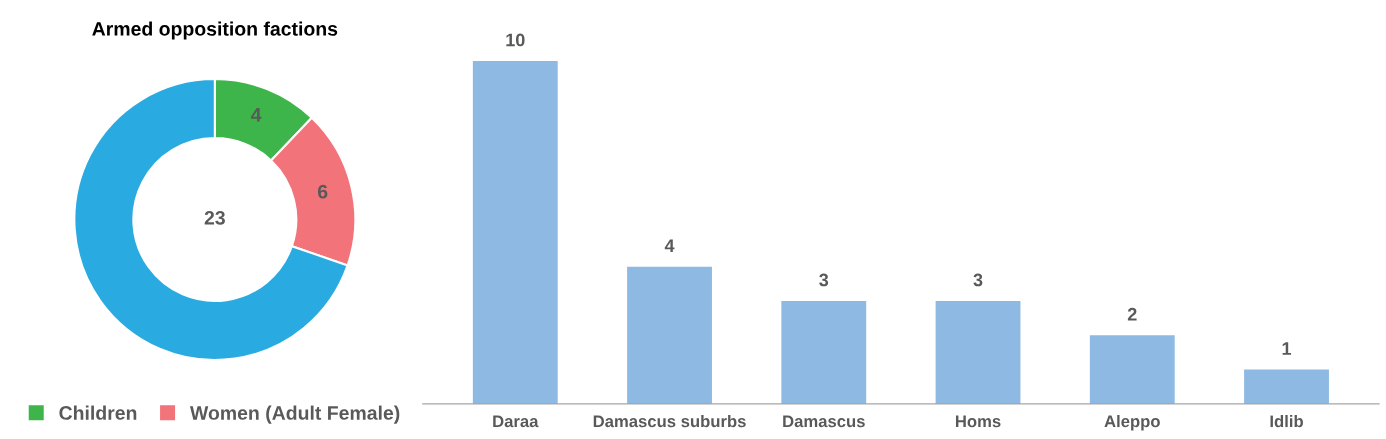 The image size is (1386, 439). Describe the element at coordinates (824, 421) in the screenshot. I see `x-tick-label: Damascus` at that location.